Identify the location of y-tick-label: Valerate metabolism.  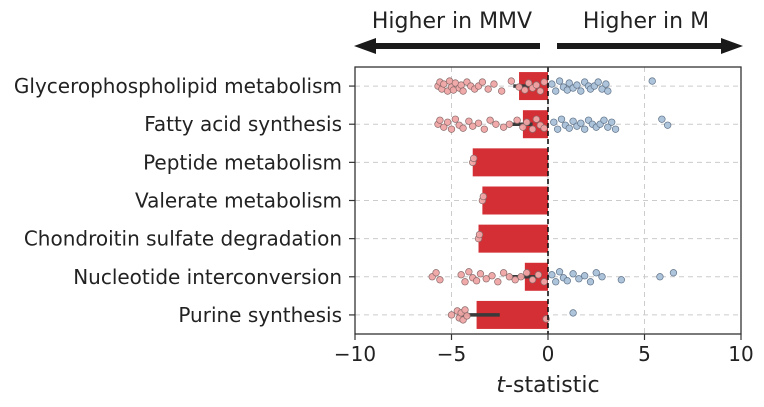
(238, 201).